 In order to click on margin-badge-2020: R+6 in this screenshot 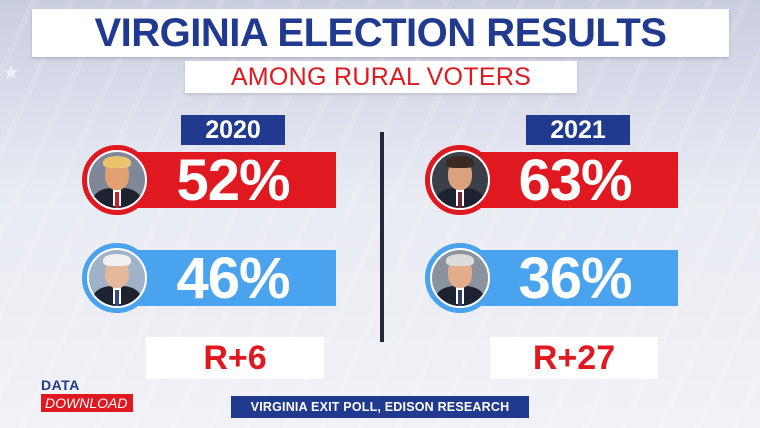, I will do `click(235, 358)`.